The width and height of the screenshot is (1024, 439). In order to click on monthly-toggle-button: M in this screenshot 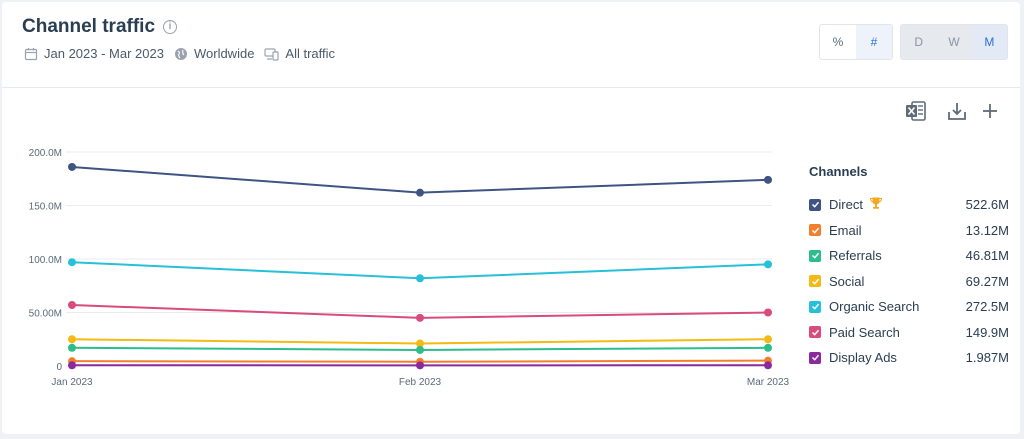, I will do `click(989, 42)`.